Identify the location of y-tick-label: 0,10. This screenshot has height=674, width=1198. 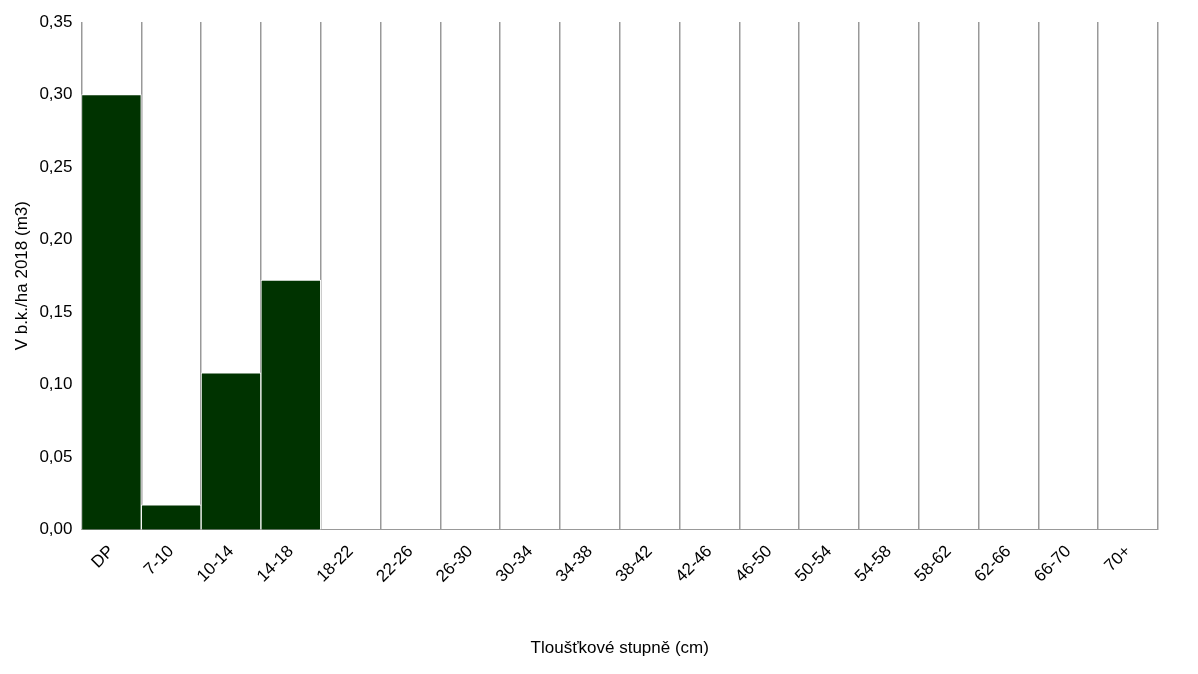
(56, 384).